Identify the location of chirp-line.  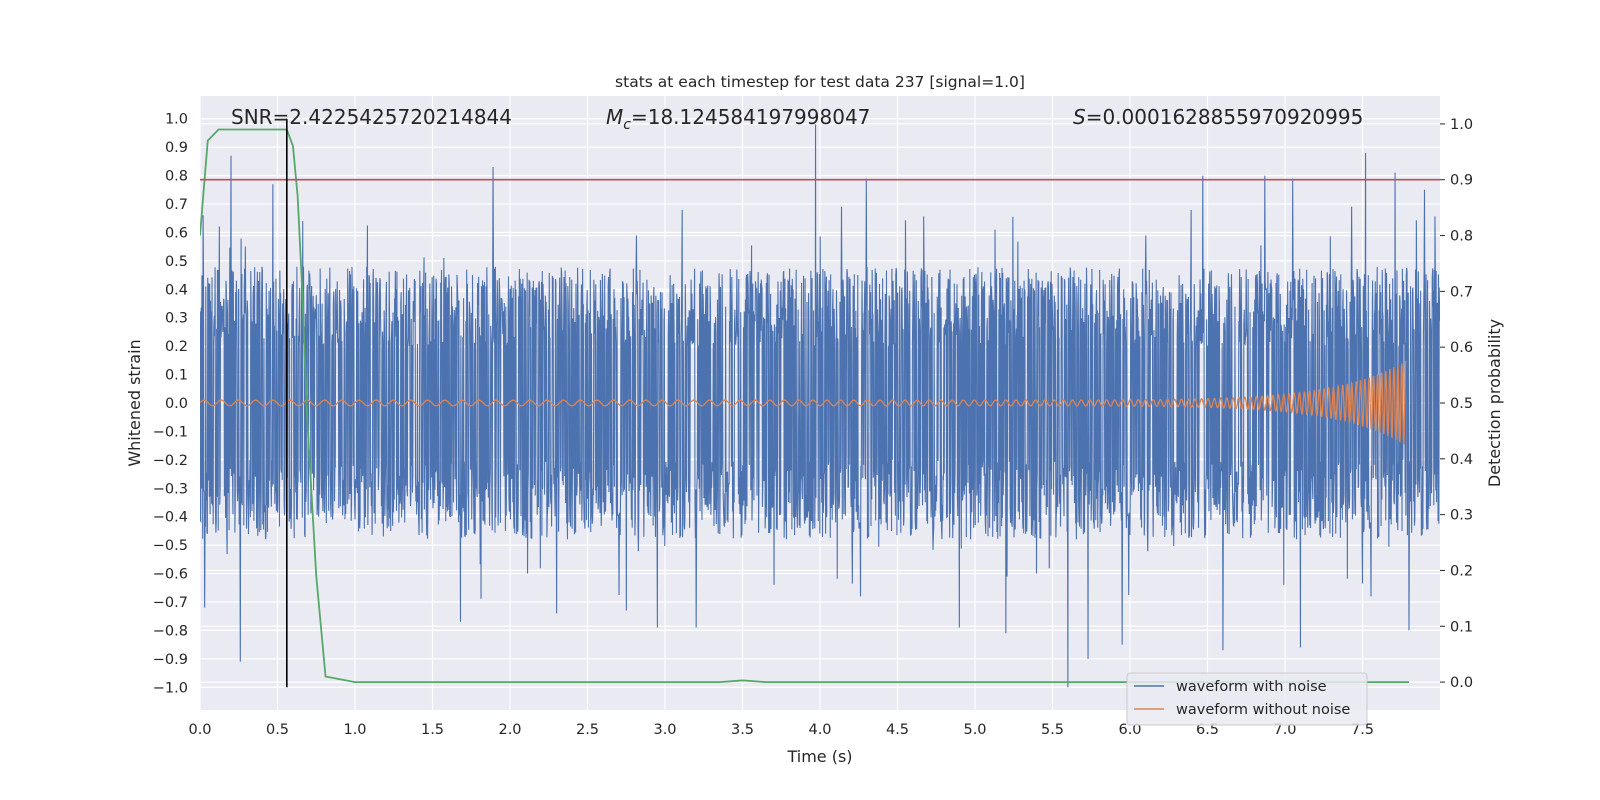
(803, 402).